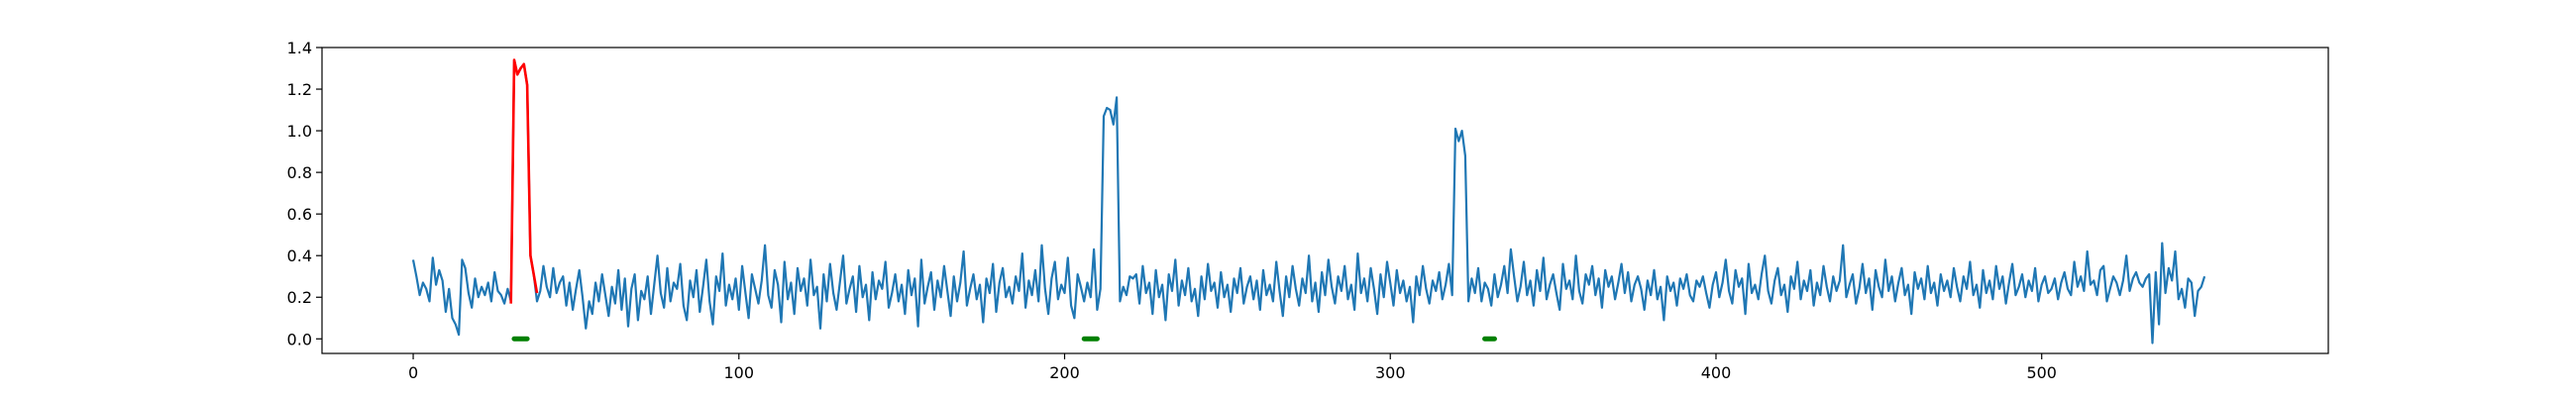 The image size is (2576, 396). I want to click on y-tick-label: 1.4, so click(299, 48).